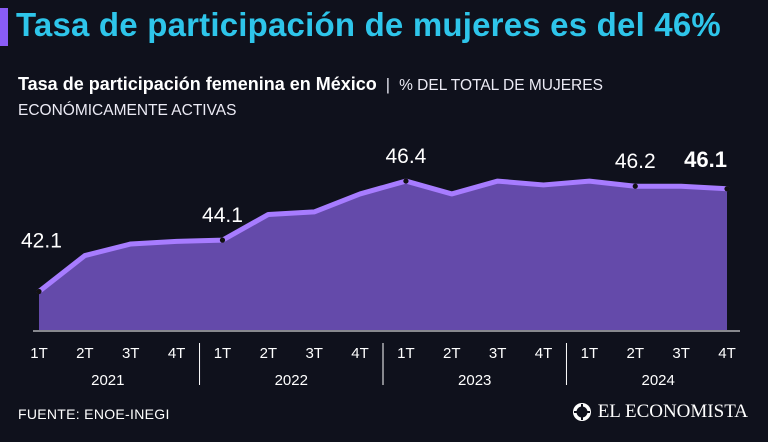  Describe the element at coordinates (658, 380) in the screenshot. I see `year-label: 2024` at that location.